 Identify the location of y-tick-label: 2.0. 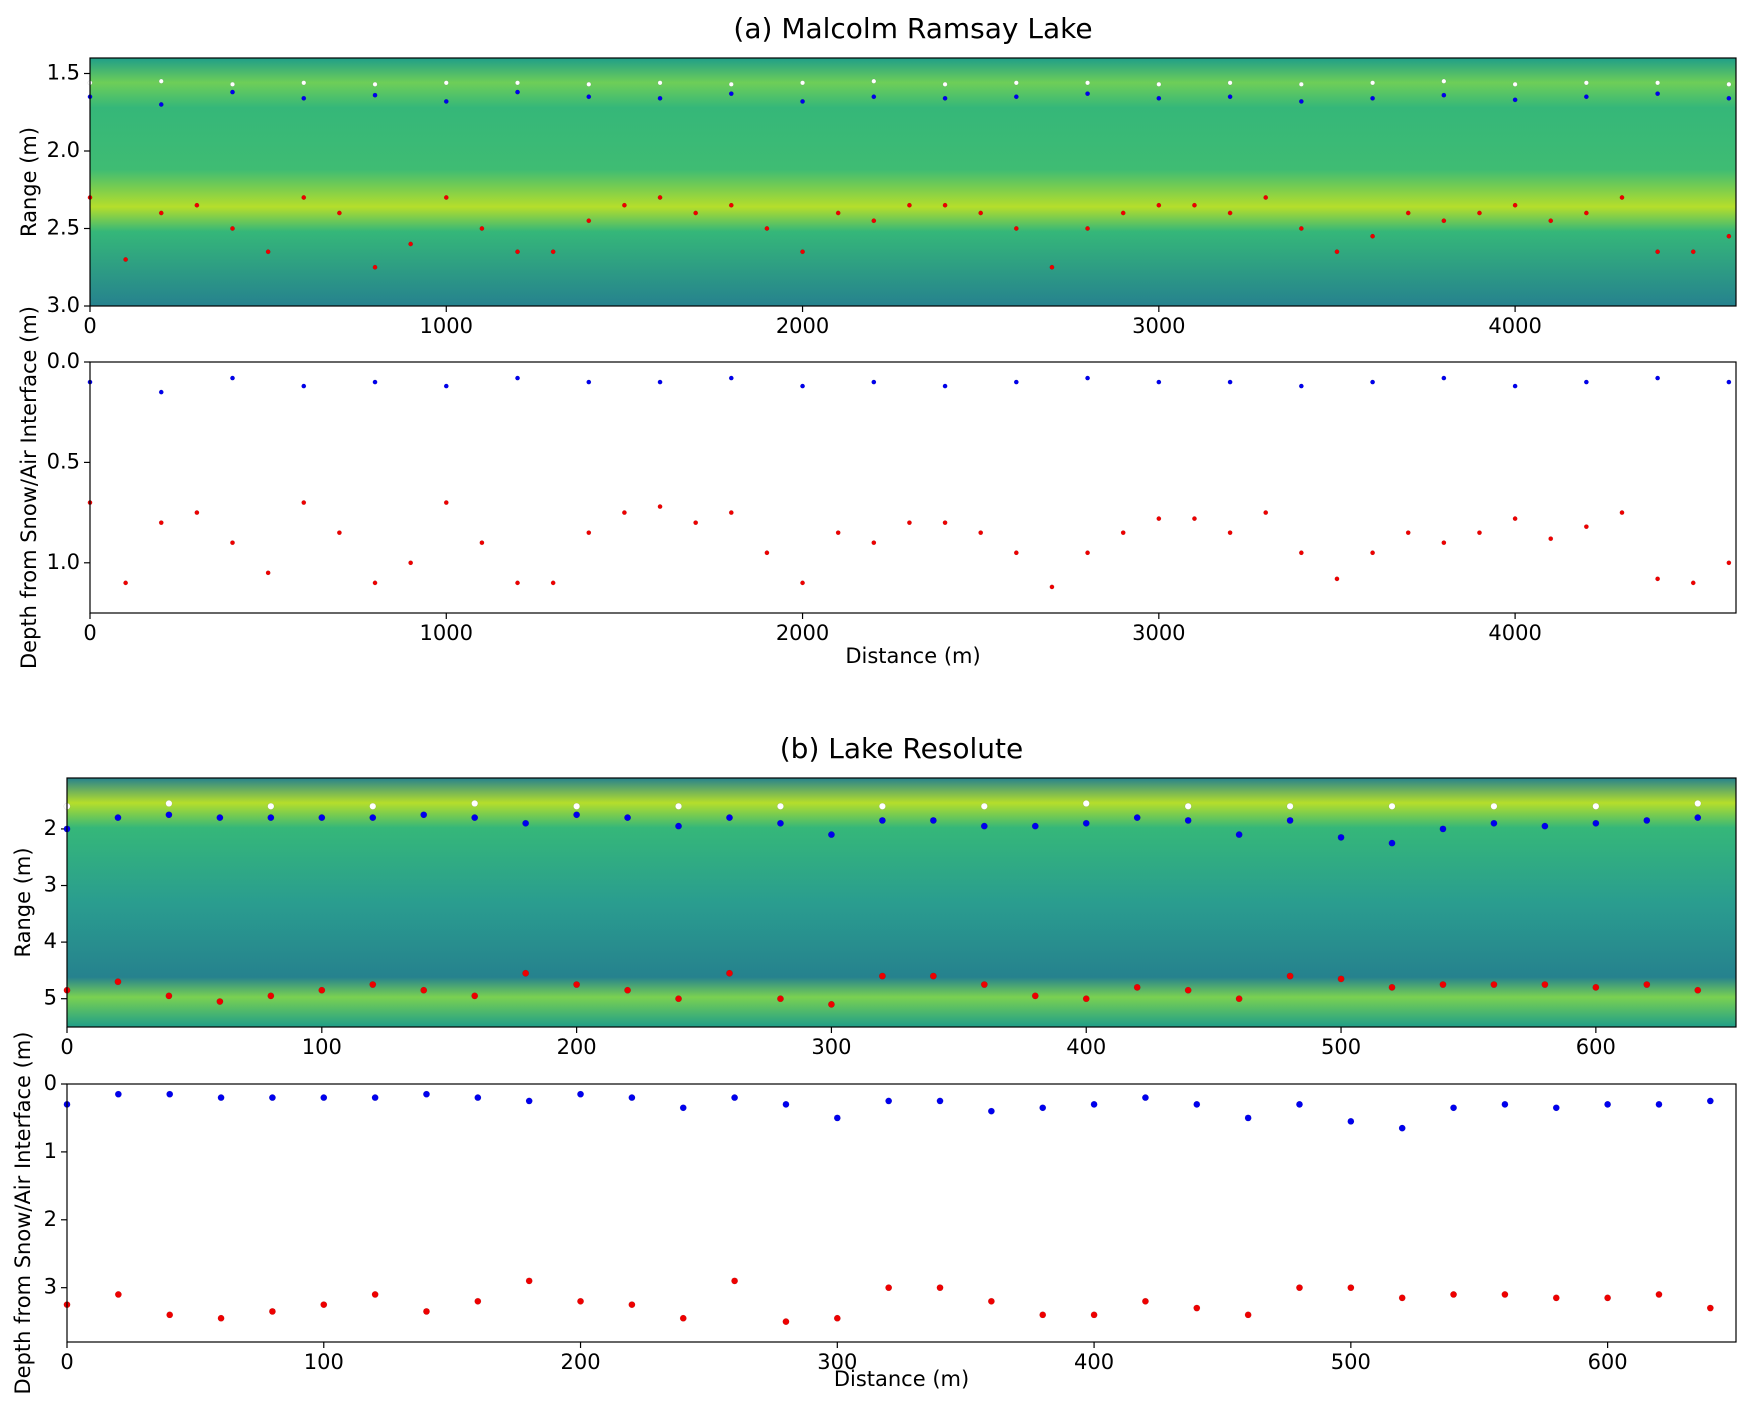
(63, 150).